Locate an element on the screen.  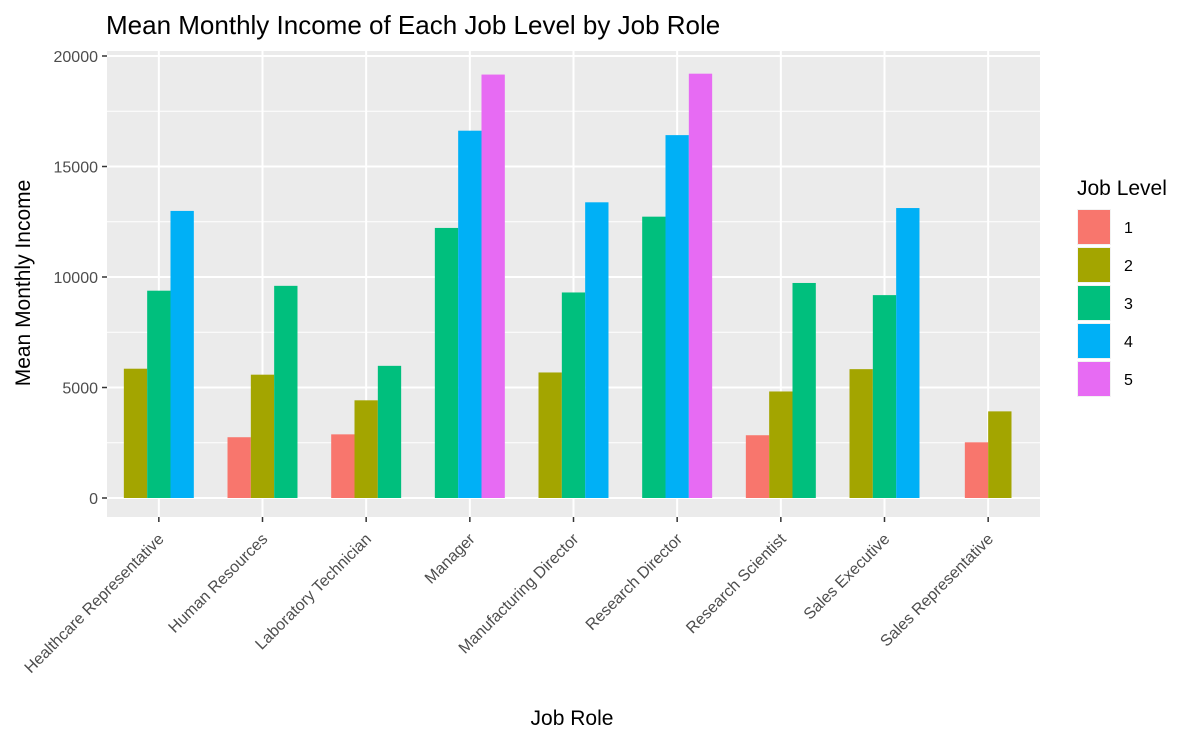
y-axis-title: Mean Monthly Income is located at coordinates (23, 283).